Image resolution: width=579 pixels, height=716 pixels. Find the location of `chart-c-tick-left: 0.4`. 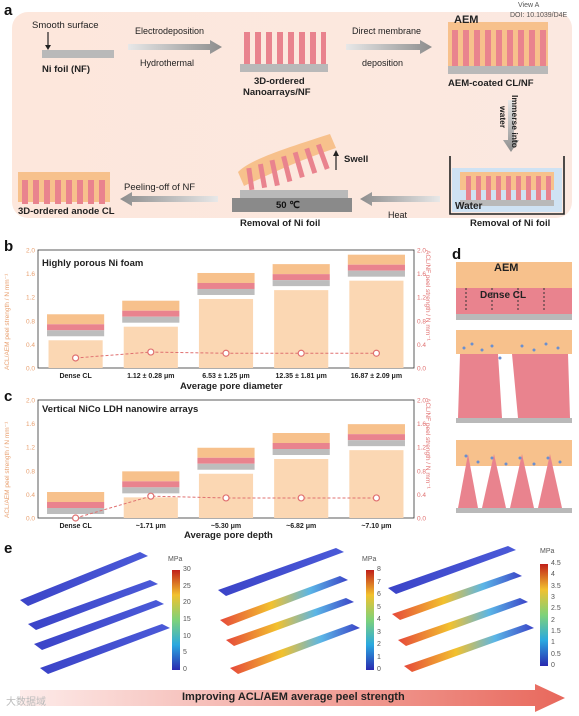

chart-c-tick-left: 0.4 is located at coordinates (30, 495).